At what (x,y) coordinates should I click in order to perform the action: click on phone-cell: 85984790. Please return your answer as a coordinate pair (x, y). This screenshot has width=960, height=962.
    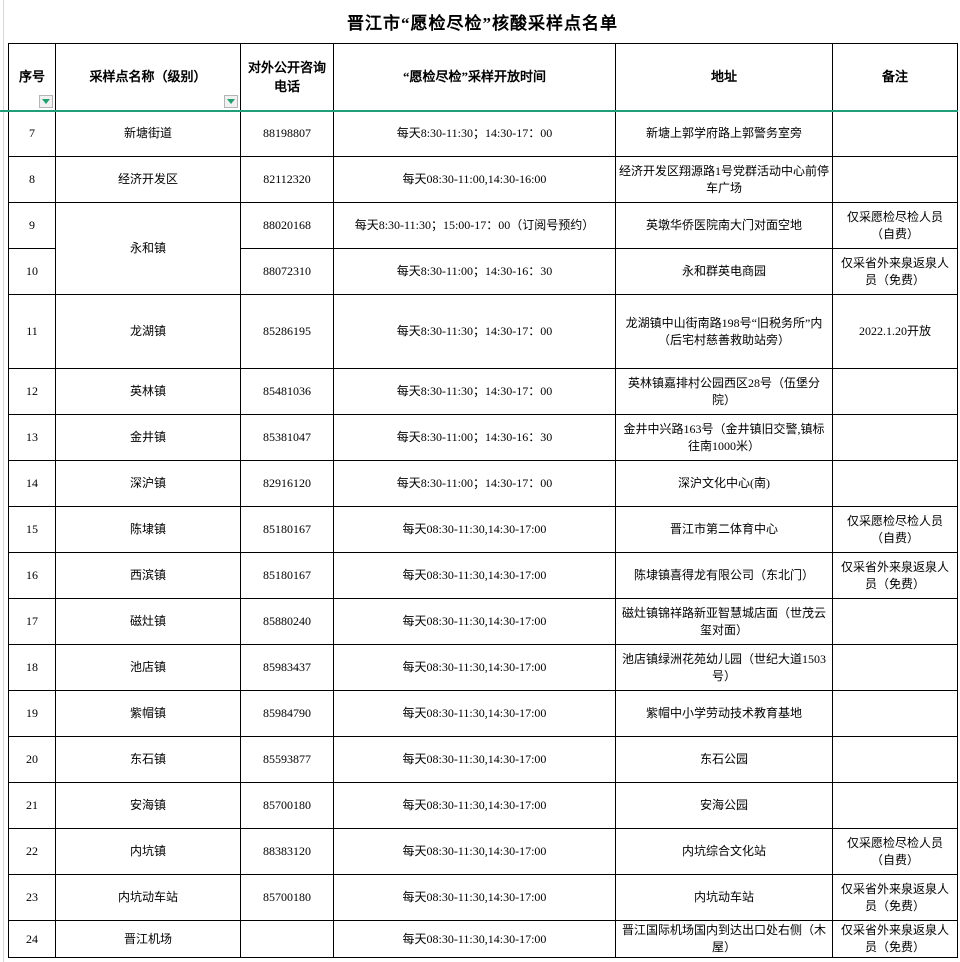
    Looking at the image, I should click on (287, 713).